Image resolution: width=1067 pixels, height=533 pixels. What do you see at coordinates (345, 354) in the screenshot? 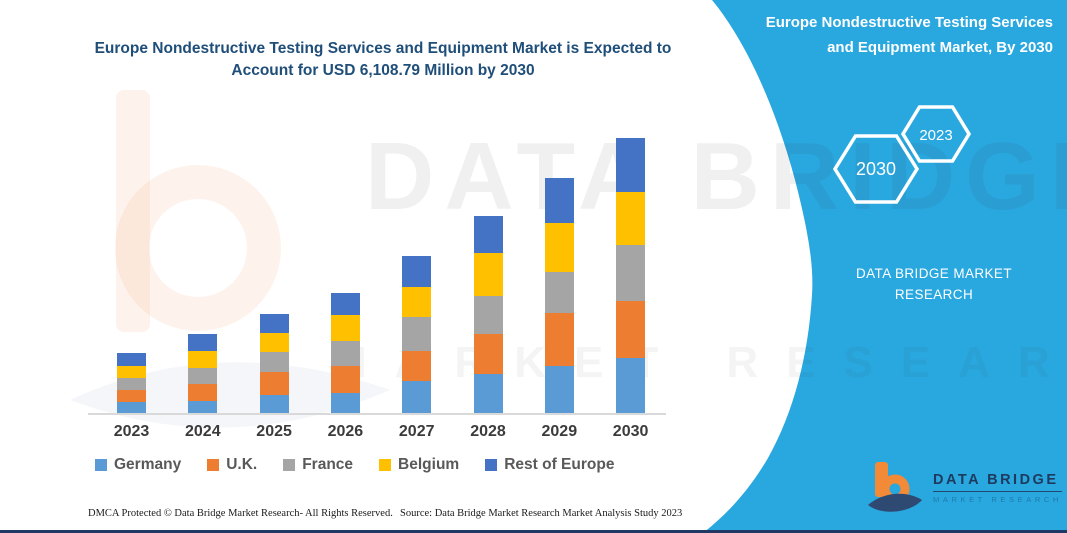
I see `bar-segment-france-2026` at bounding box center [345, 354].